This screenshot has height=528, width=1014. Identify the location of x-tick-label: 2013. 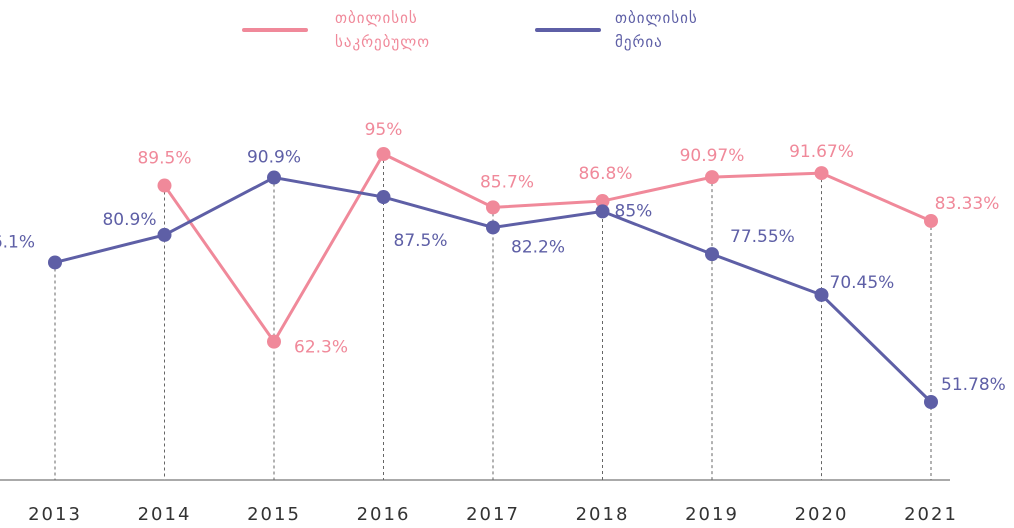
(55, 514).